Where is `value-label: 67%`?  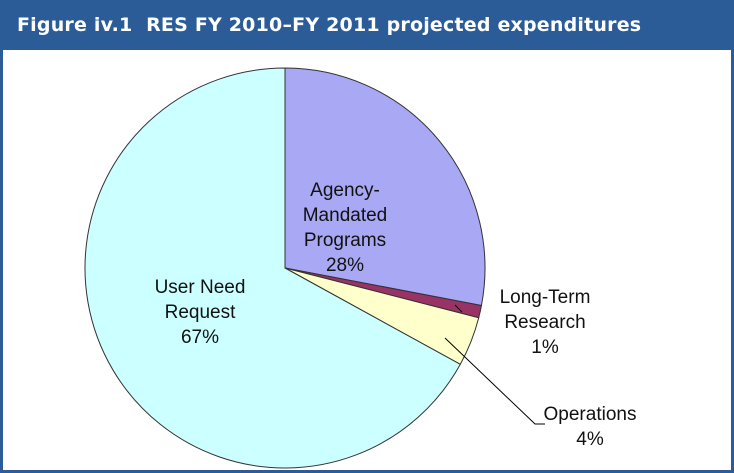
value-label: 67% is located at coordinates (200, 337).